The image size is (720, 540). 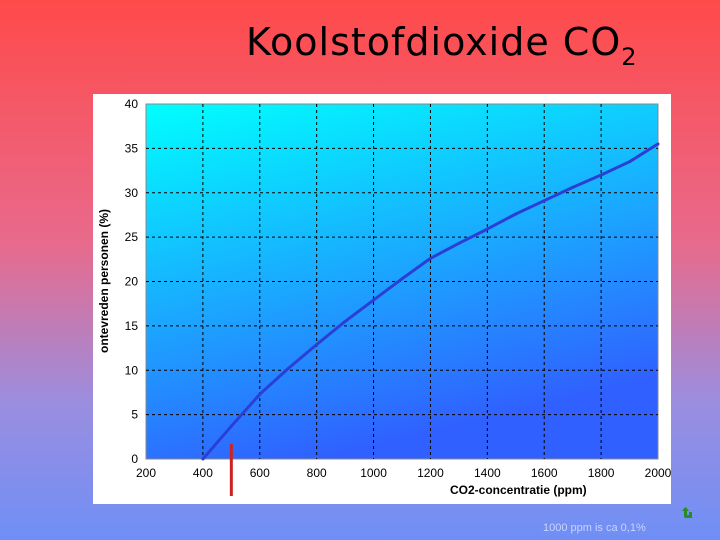 What do you see at coordinates (317, 473) in the screenshot?
I see `x-tick-label: 800` at bounding box center [317, 473].